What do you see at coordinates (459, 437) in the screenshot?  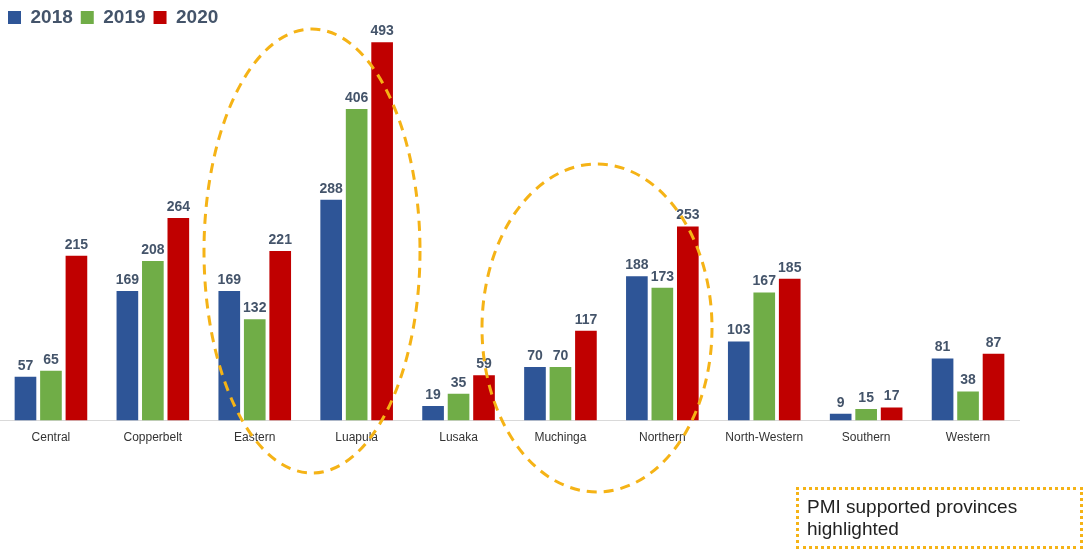 I see `x-tick-label: Lusaka` at bounding box center [459, 437].